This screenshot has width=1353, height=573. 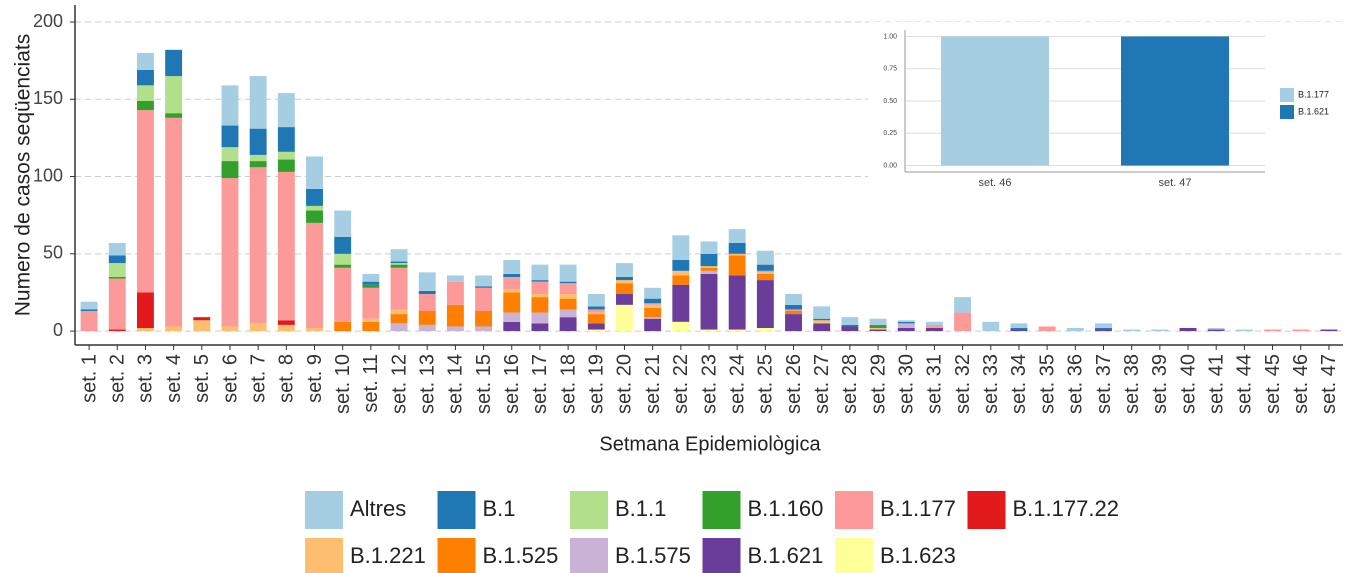 What do you see at coordinates (709, 384) in the screenshot?
I see `x-tick-label: set. 23` at bounding box center [709, 384].